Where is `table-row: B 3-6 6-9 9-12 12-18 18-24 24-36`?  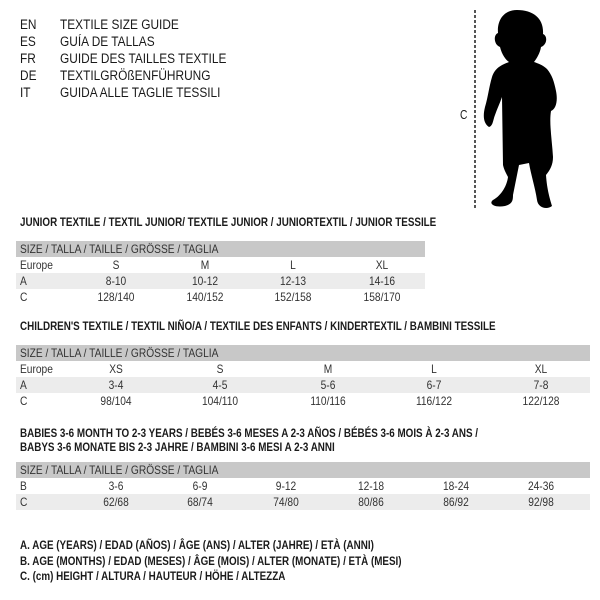 table-row: B 3-6 6-9 9-12 12-18 18-24 24-36 is located at coordinates (303, 486).